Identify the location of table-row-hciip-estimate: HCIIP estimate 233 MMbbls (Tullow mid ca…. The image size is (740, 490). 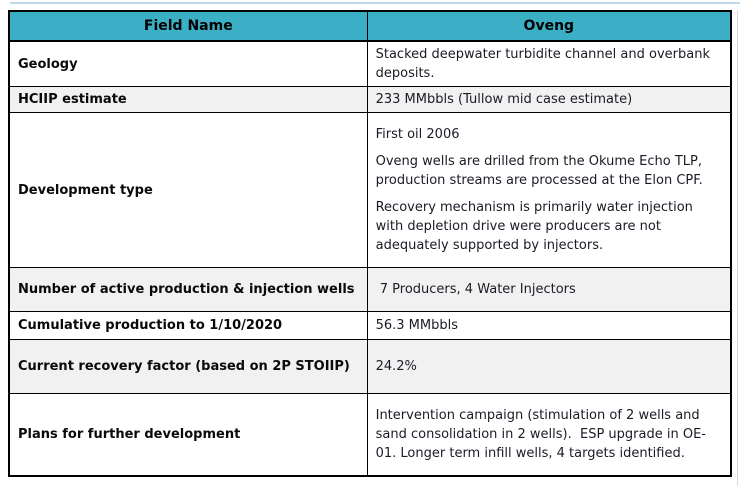
(370, 99).